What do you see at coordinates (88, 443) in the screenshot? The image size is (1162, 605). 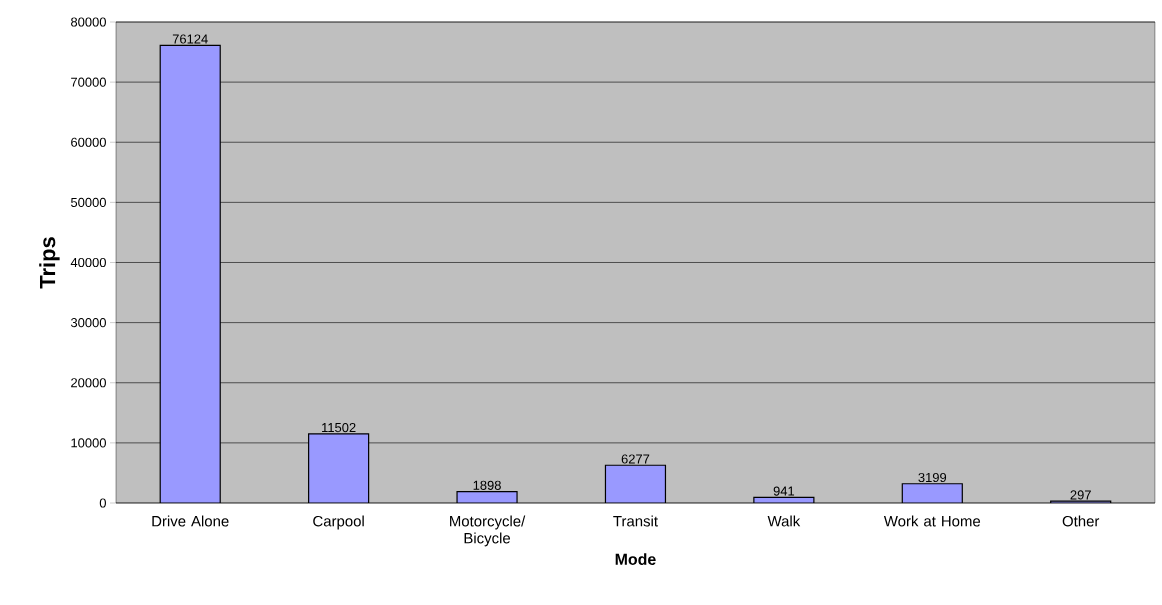 I see `y-tick-label: 10000` at bounding box center [88, 443].